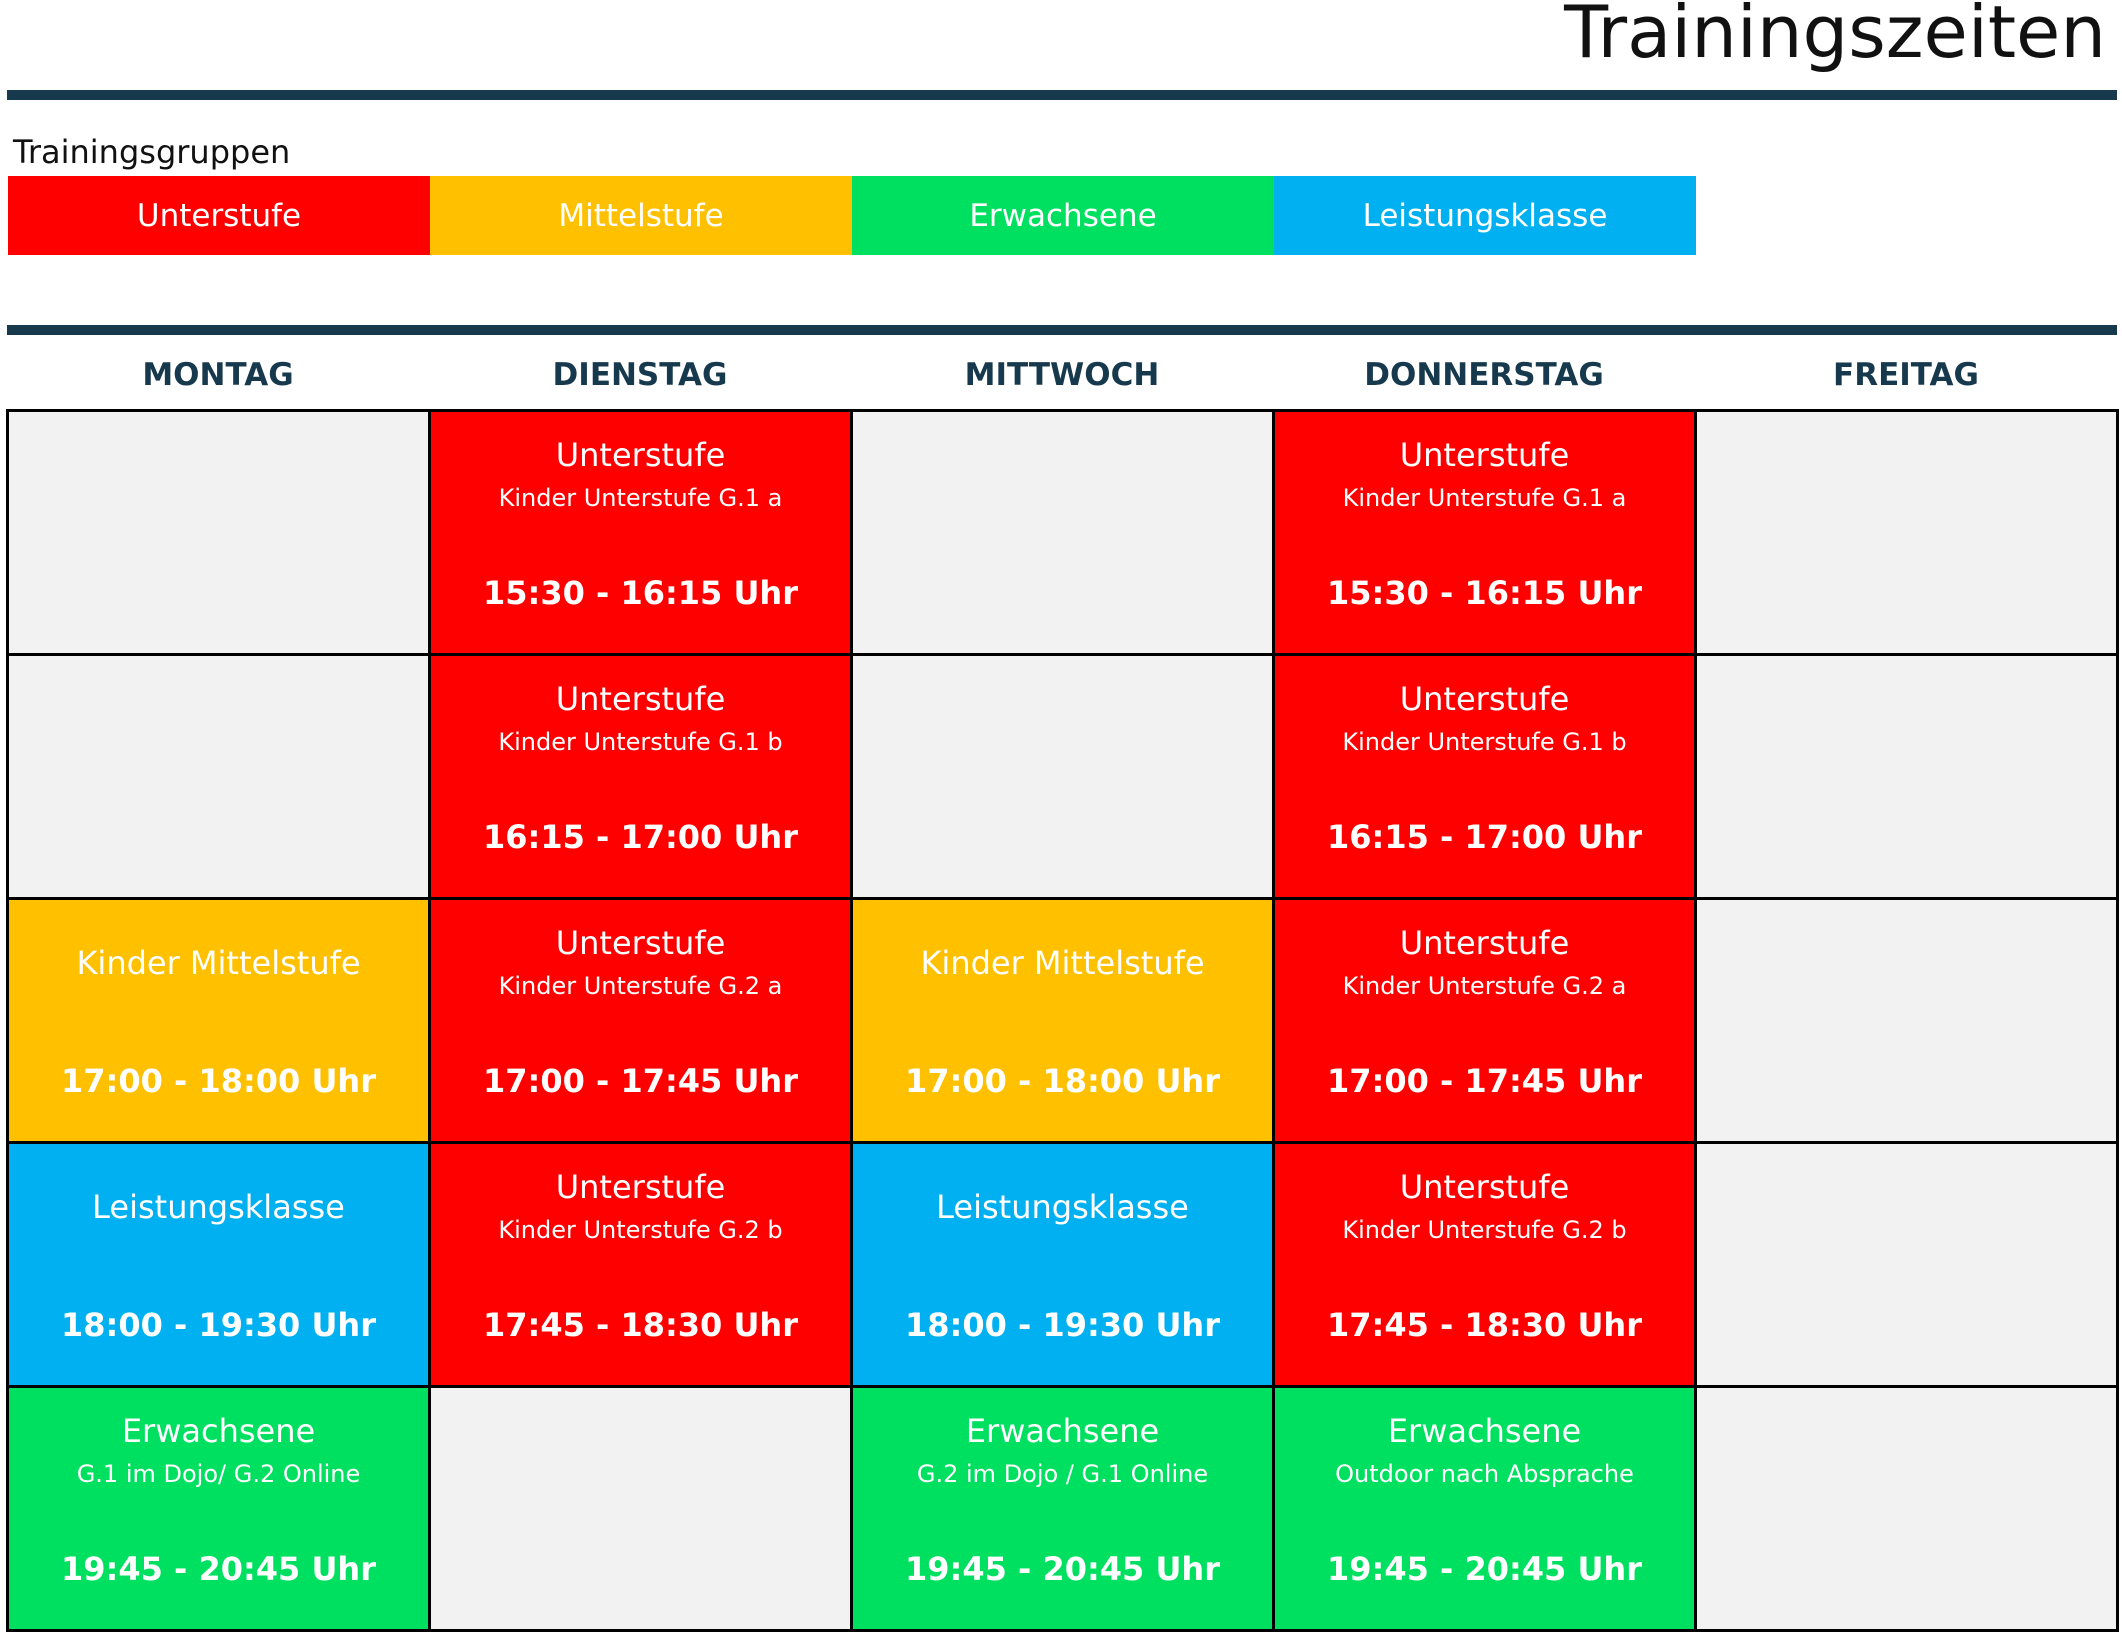 This screenshot has height=1636, width=2122. I want to click on session-subtitle: Outdoor nach Absprache, so click(1484, 1474).